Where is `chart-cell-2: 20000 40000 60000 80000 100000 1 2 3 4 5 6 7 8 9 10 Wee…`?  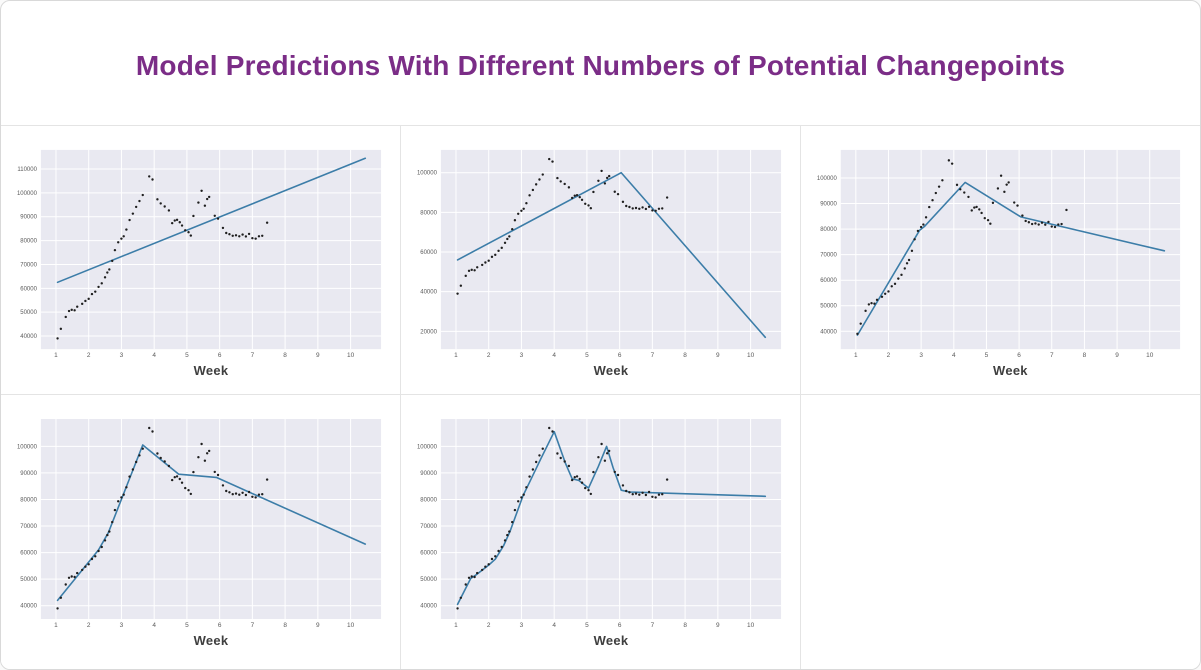 chart-cell-2: 20000 40000 60000 80000 100000 1 2 3 4 5 6 7 8 9 10 Wee… is located at coordinates (601, 260).